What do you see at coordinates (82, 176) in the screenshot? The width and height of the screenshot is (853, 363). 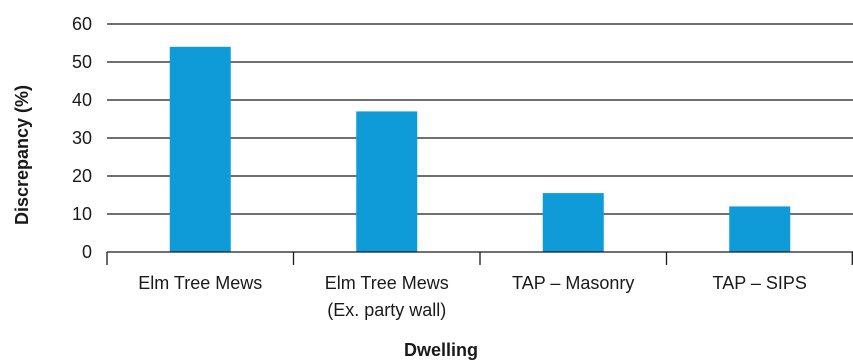 I see `y-tick-label: 20` at bounding box center [82, 176].